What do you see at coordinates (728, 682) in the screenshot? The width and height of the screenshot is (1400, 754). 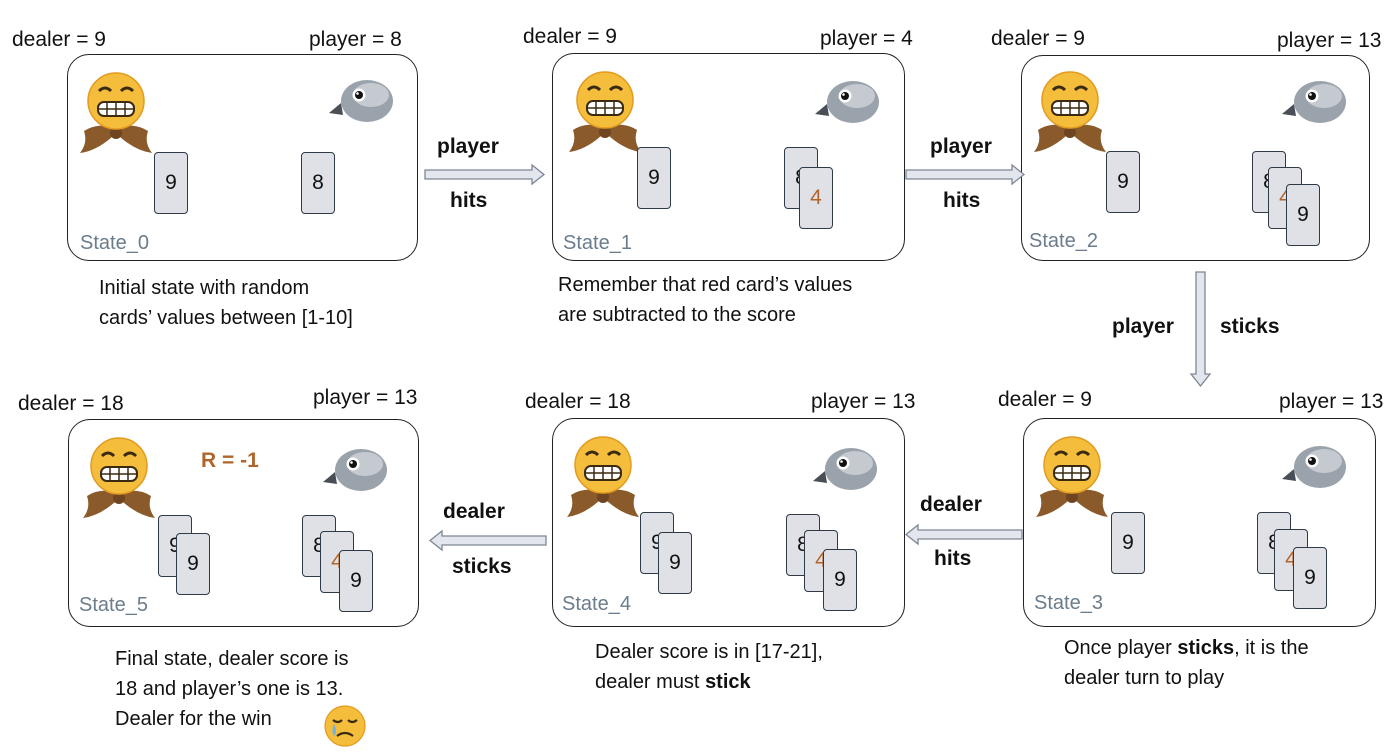 I see `caption-bold-text: stick` at bounding box center [728, 682].